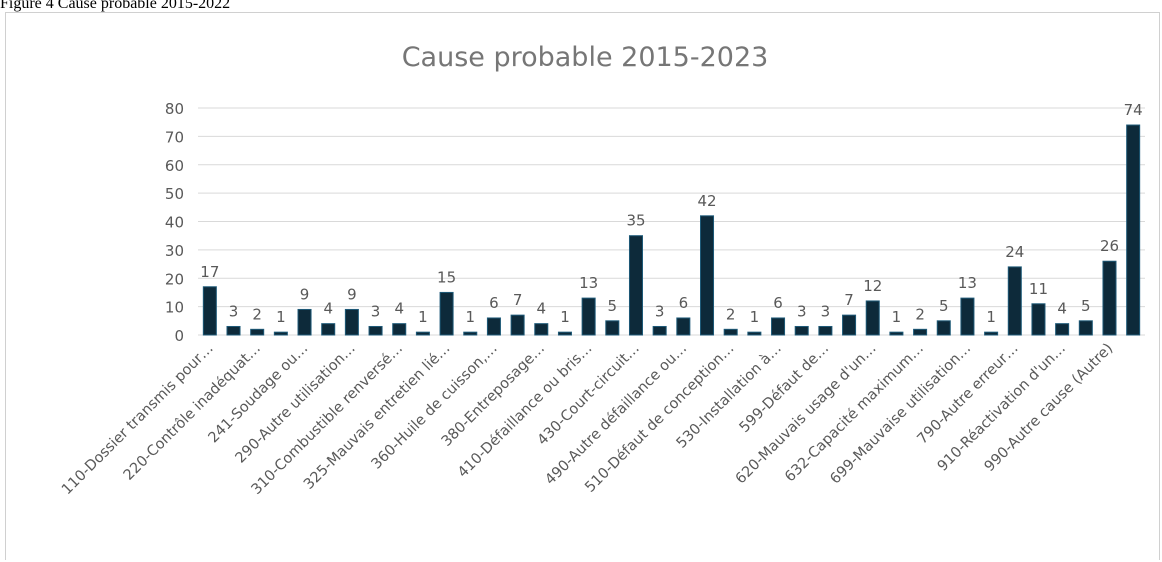  What do you see at coordinates (209, 272) in the screenshot?
I see `data-label: 17` at bounding box center [209, 272].